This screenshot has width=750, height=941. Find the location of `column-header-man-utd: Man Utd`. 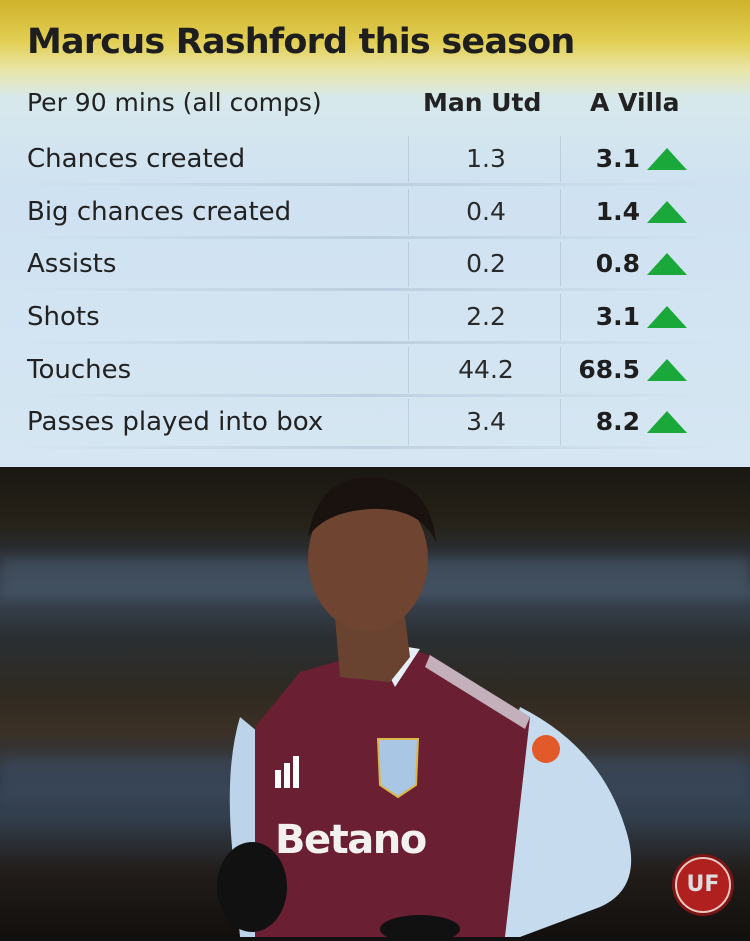

column-header-man-utd: Man Utd is located at coordinates (482, 102).